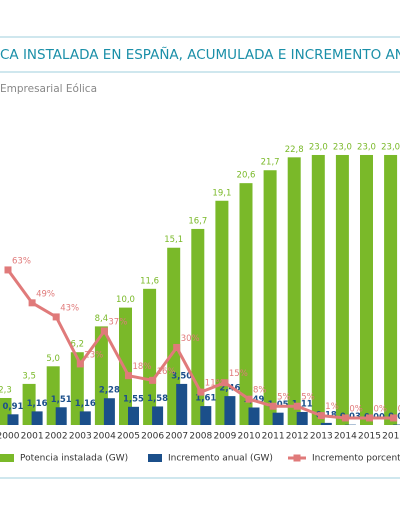 The height and width of the screenshot is (516, 400). Describe the element at coordinates (45, 294) in the screenshot. I see `data-label: 49%` at that location.